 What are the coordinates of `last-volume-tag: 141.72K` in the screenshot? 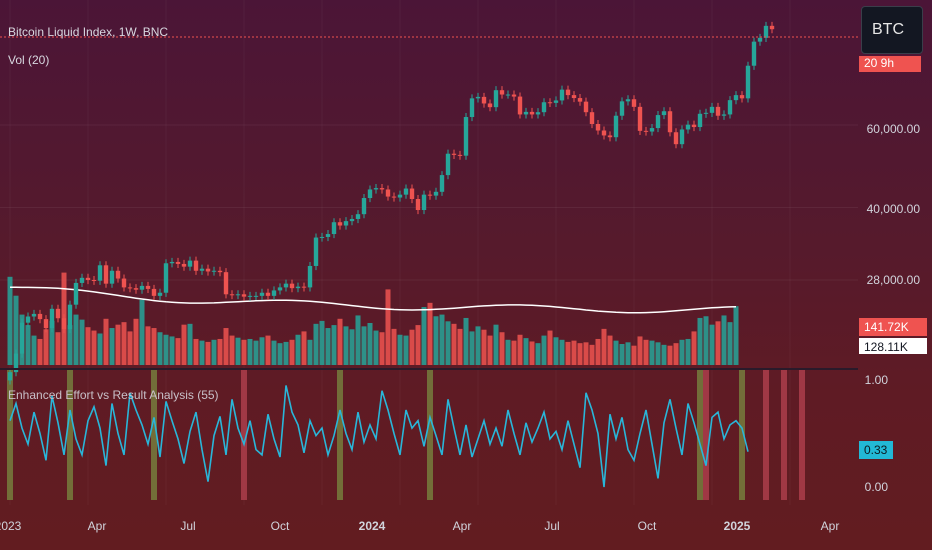 It's located at (893, 327).